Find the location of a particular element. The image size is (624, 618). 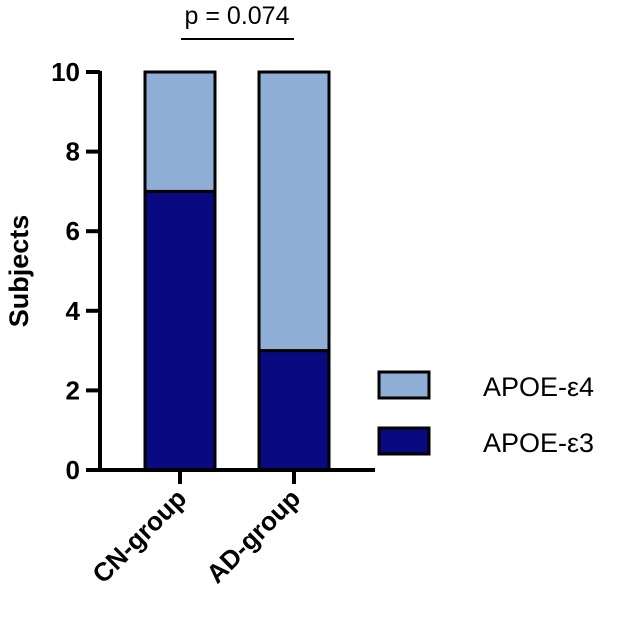

y-tick-label: 10 is located at coordinates (65, 72).